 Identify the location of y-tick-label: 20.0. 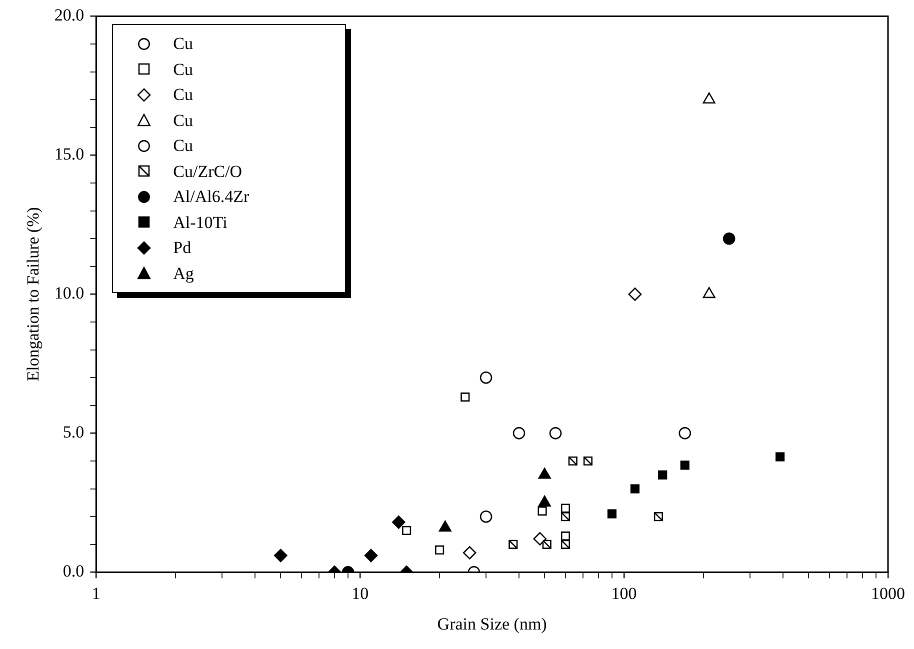
(69, 15).